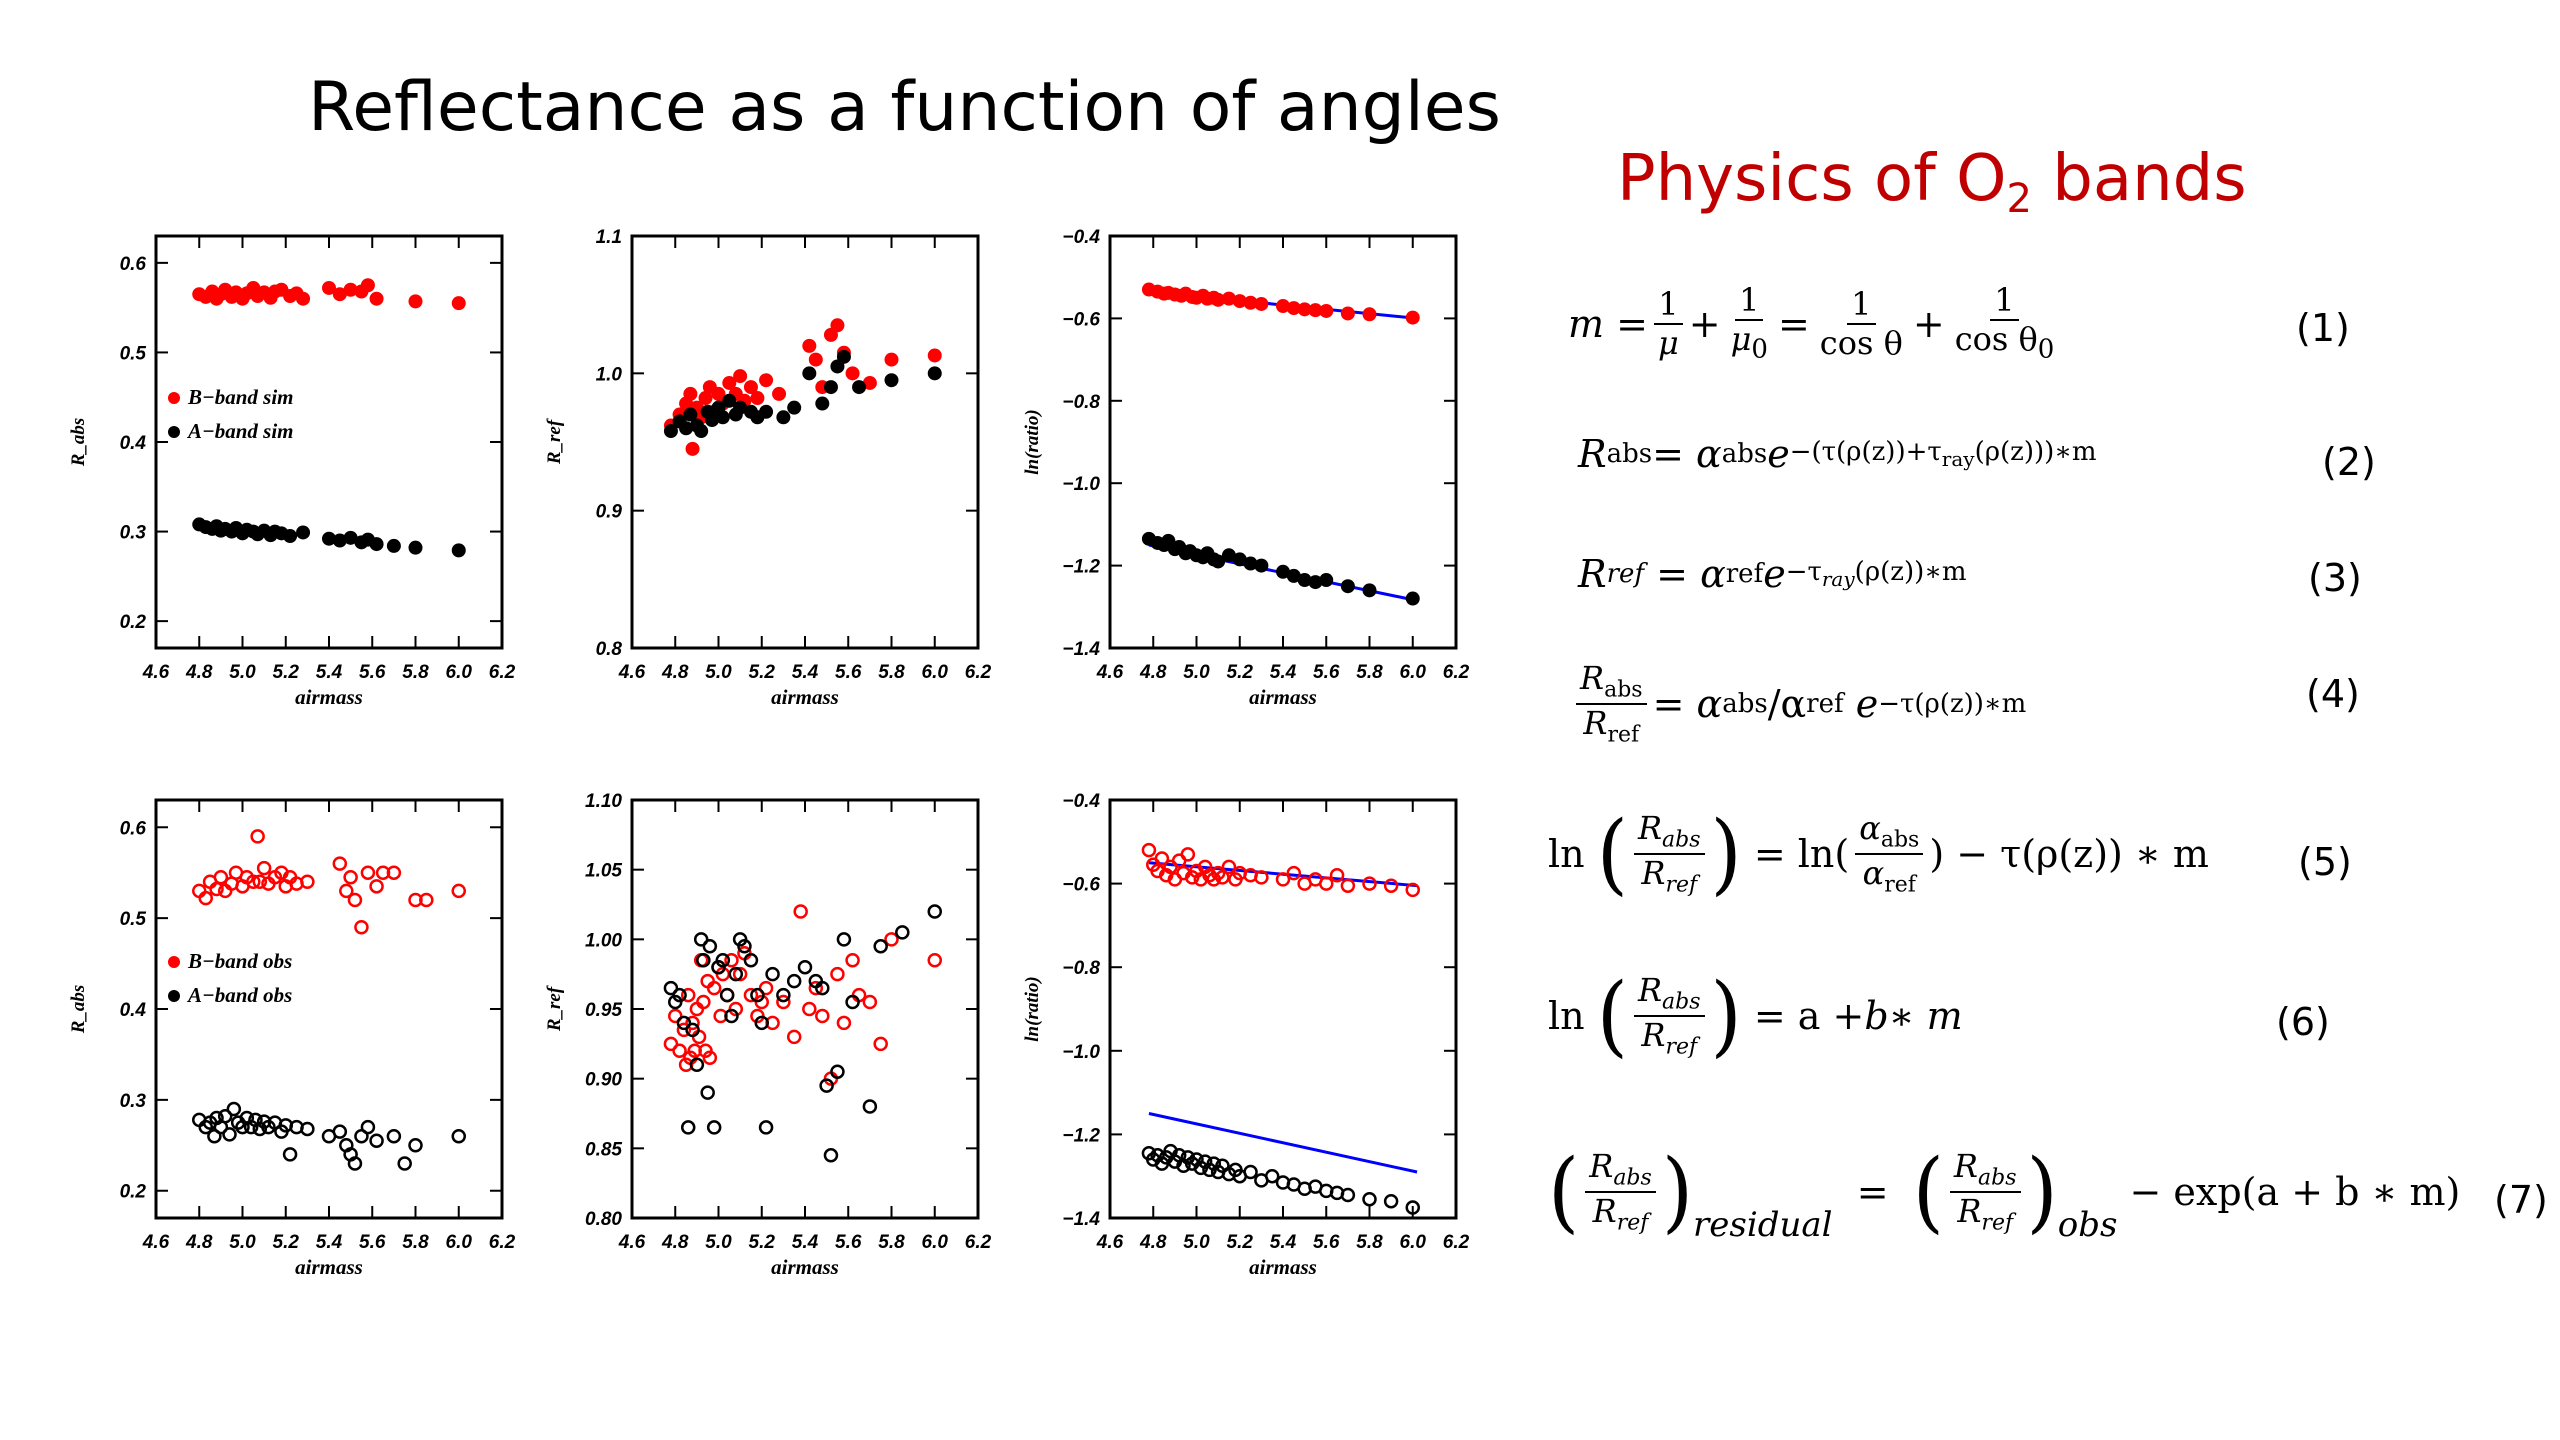 Image resolution: width=2560 pixels, height=1440 pixels. What do you see at coordinates (1081, 885) in the screenshot?
I see `y-tick-label: −0.6` at bounding box center [1081, 885].